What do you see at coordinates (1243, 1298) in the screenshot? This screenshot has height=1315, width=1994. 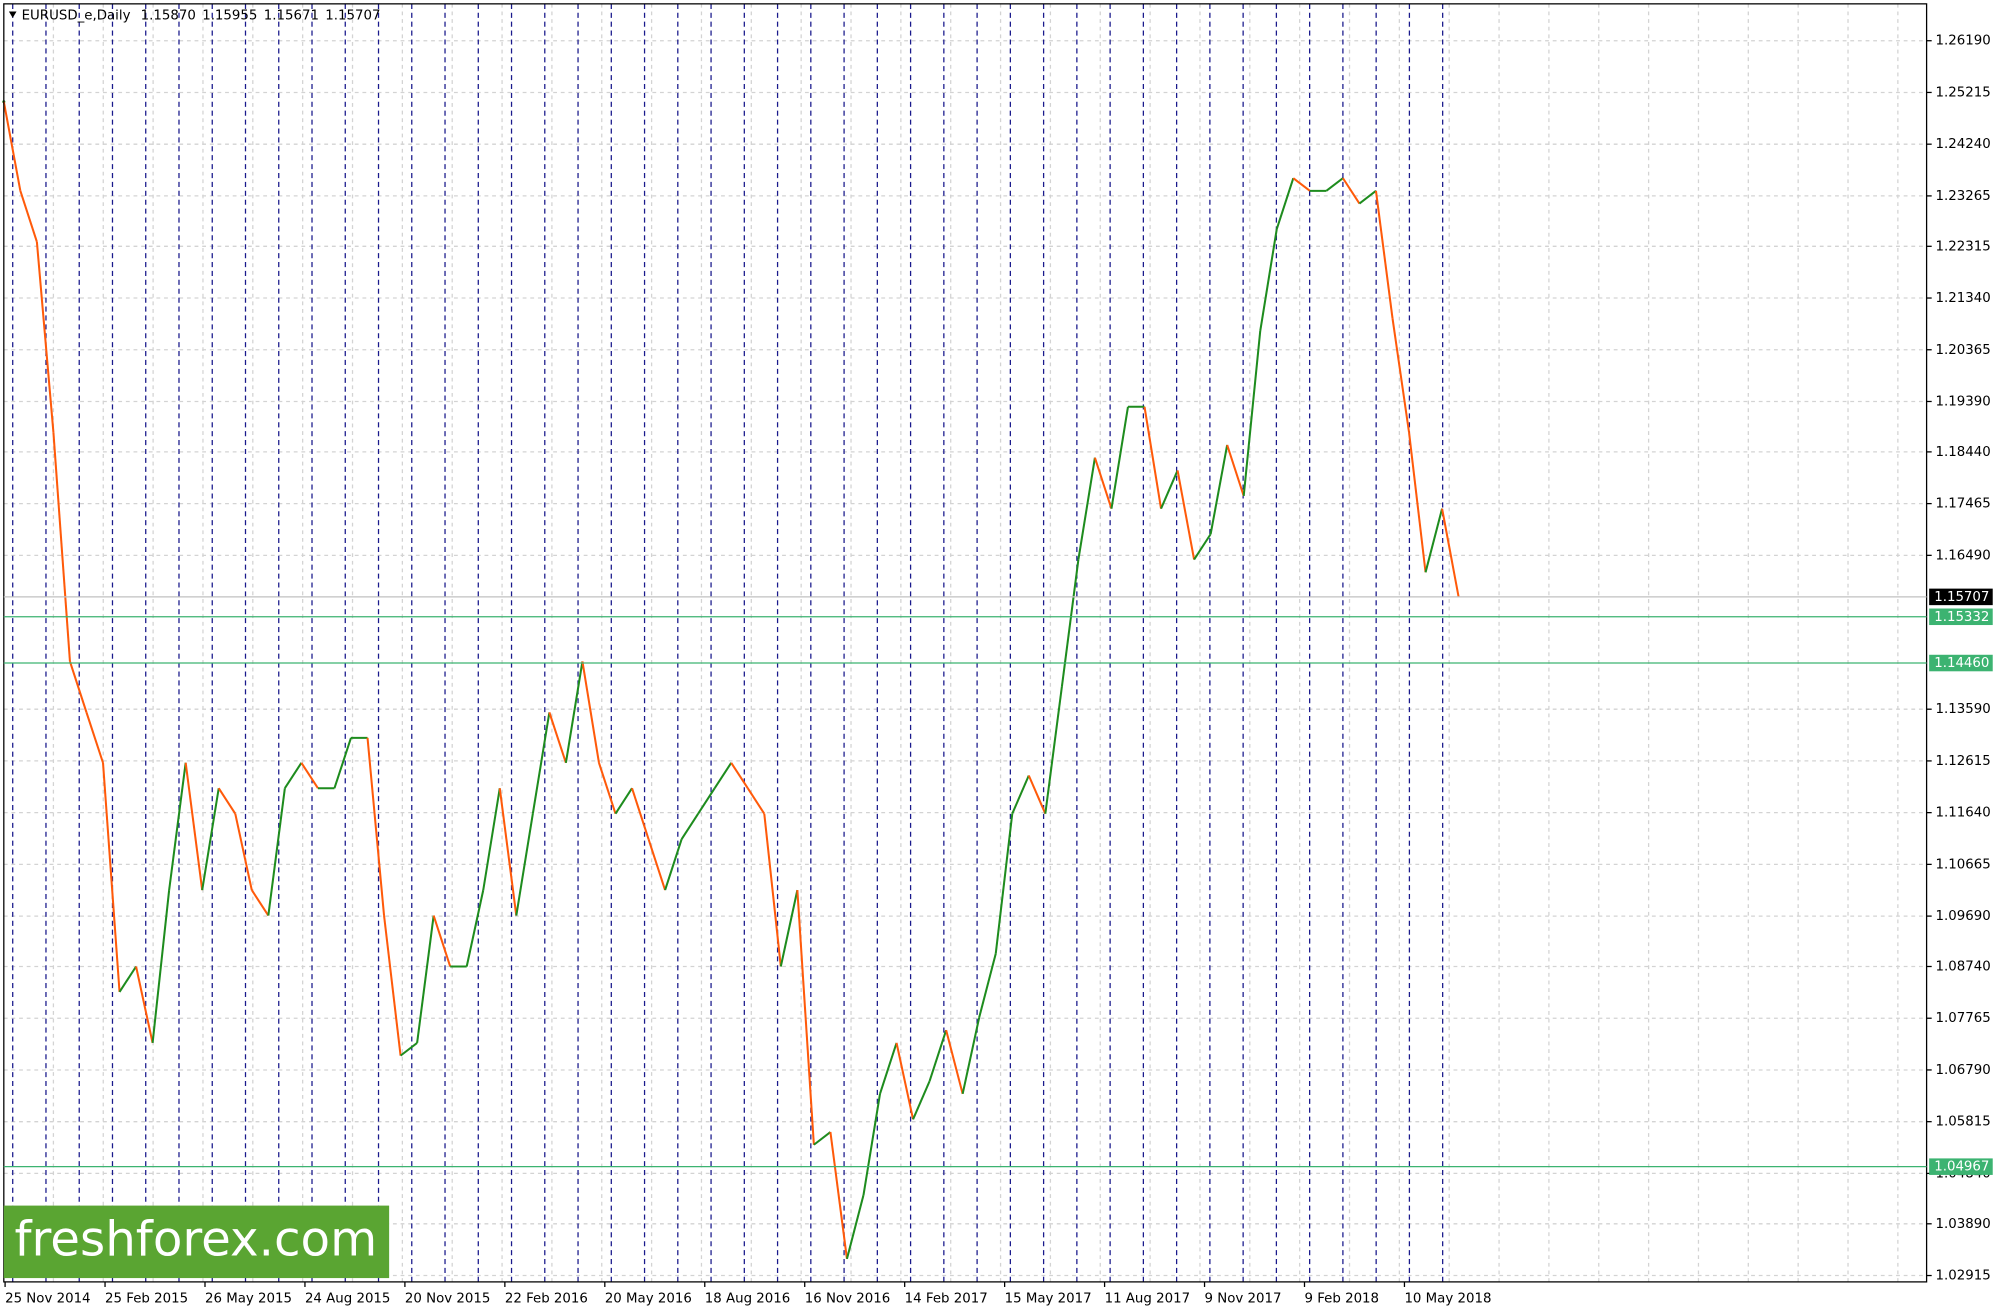 I see `x-tick-label: 9 Nov 2017` at bounding box center [1243, 1298].